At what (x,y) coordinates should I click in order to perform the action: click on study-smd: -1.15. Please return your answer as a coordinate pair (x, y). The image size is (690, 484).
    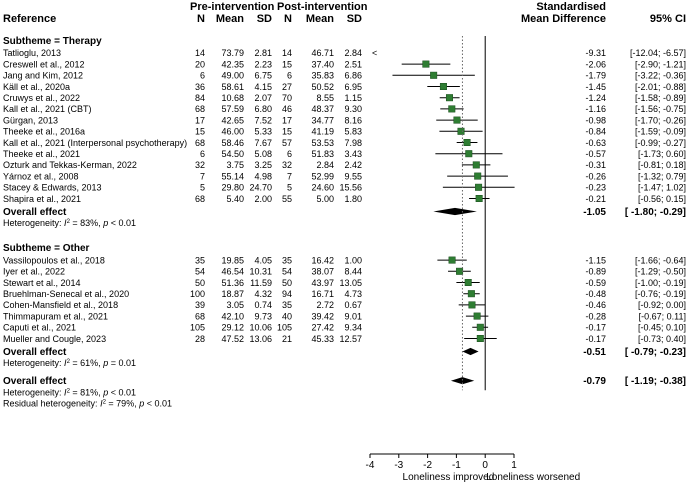
    Looking at the image, I should click on (595, 260).